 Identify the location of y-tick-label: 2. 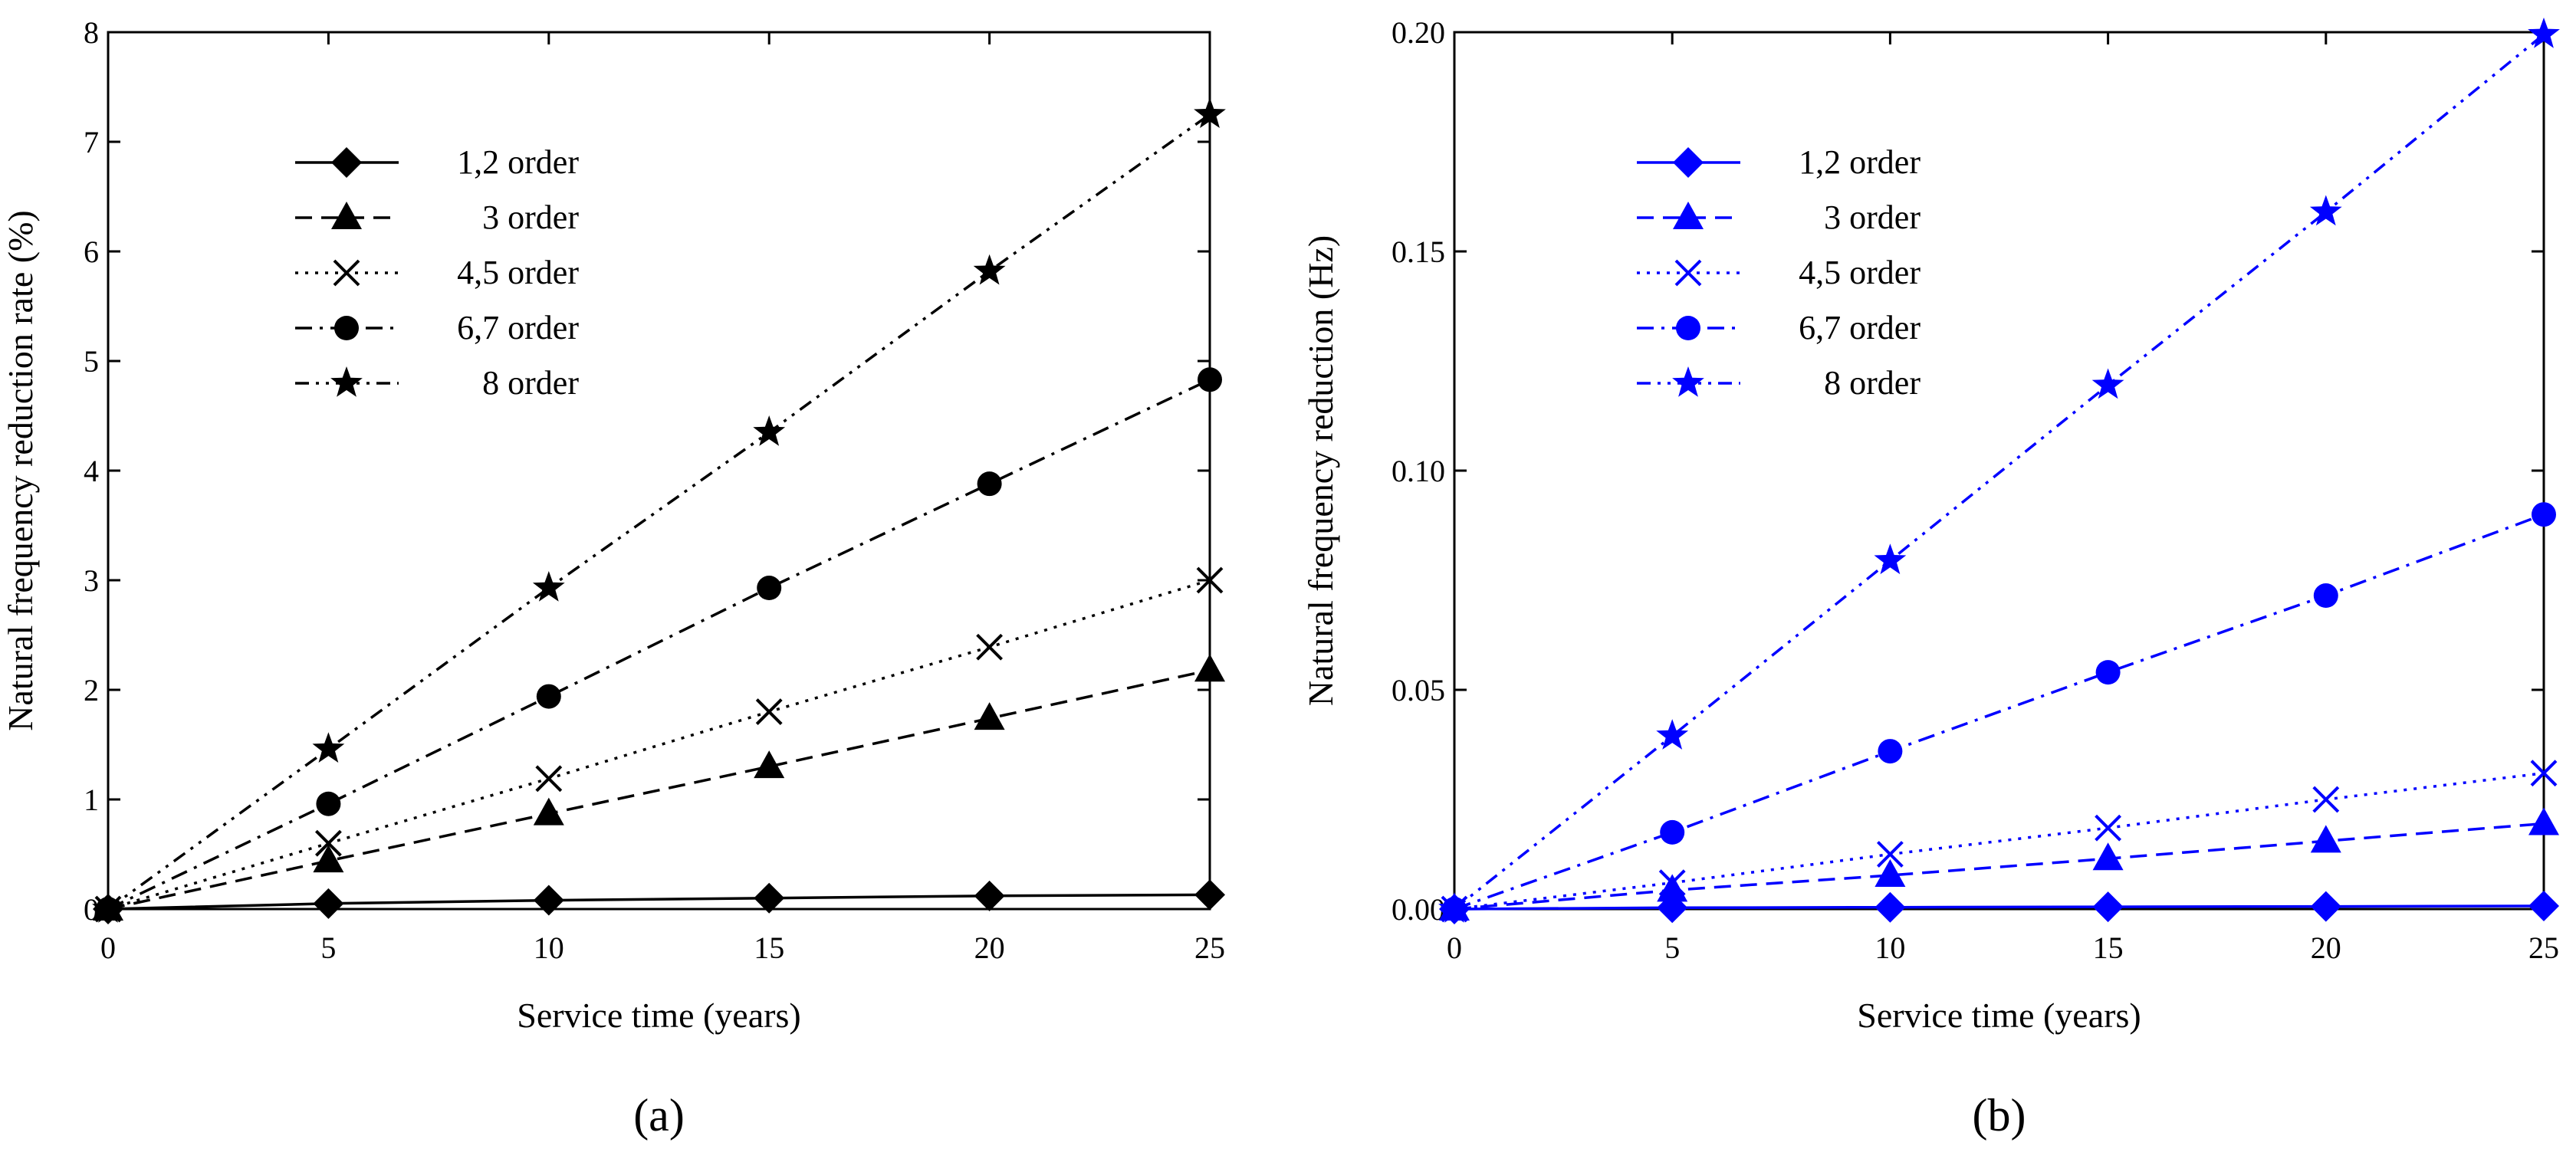
(92, 690).